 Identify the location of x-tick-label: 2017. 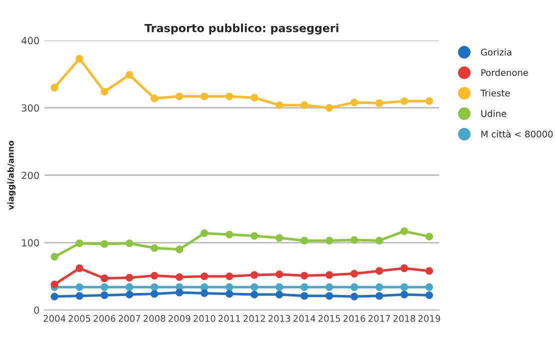
(379, 318).